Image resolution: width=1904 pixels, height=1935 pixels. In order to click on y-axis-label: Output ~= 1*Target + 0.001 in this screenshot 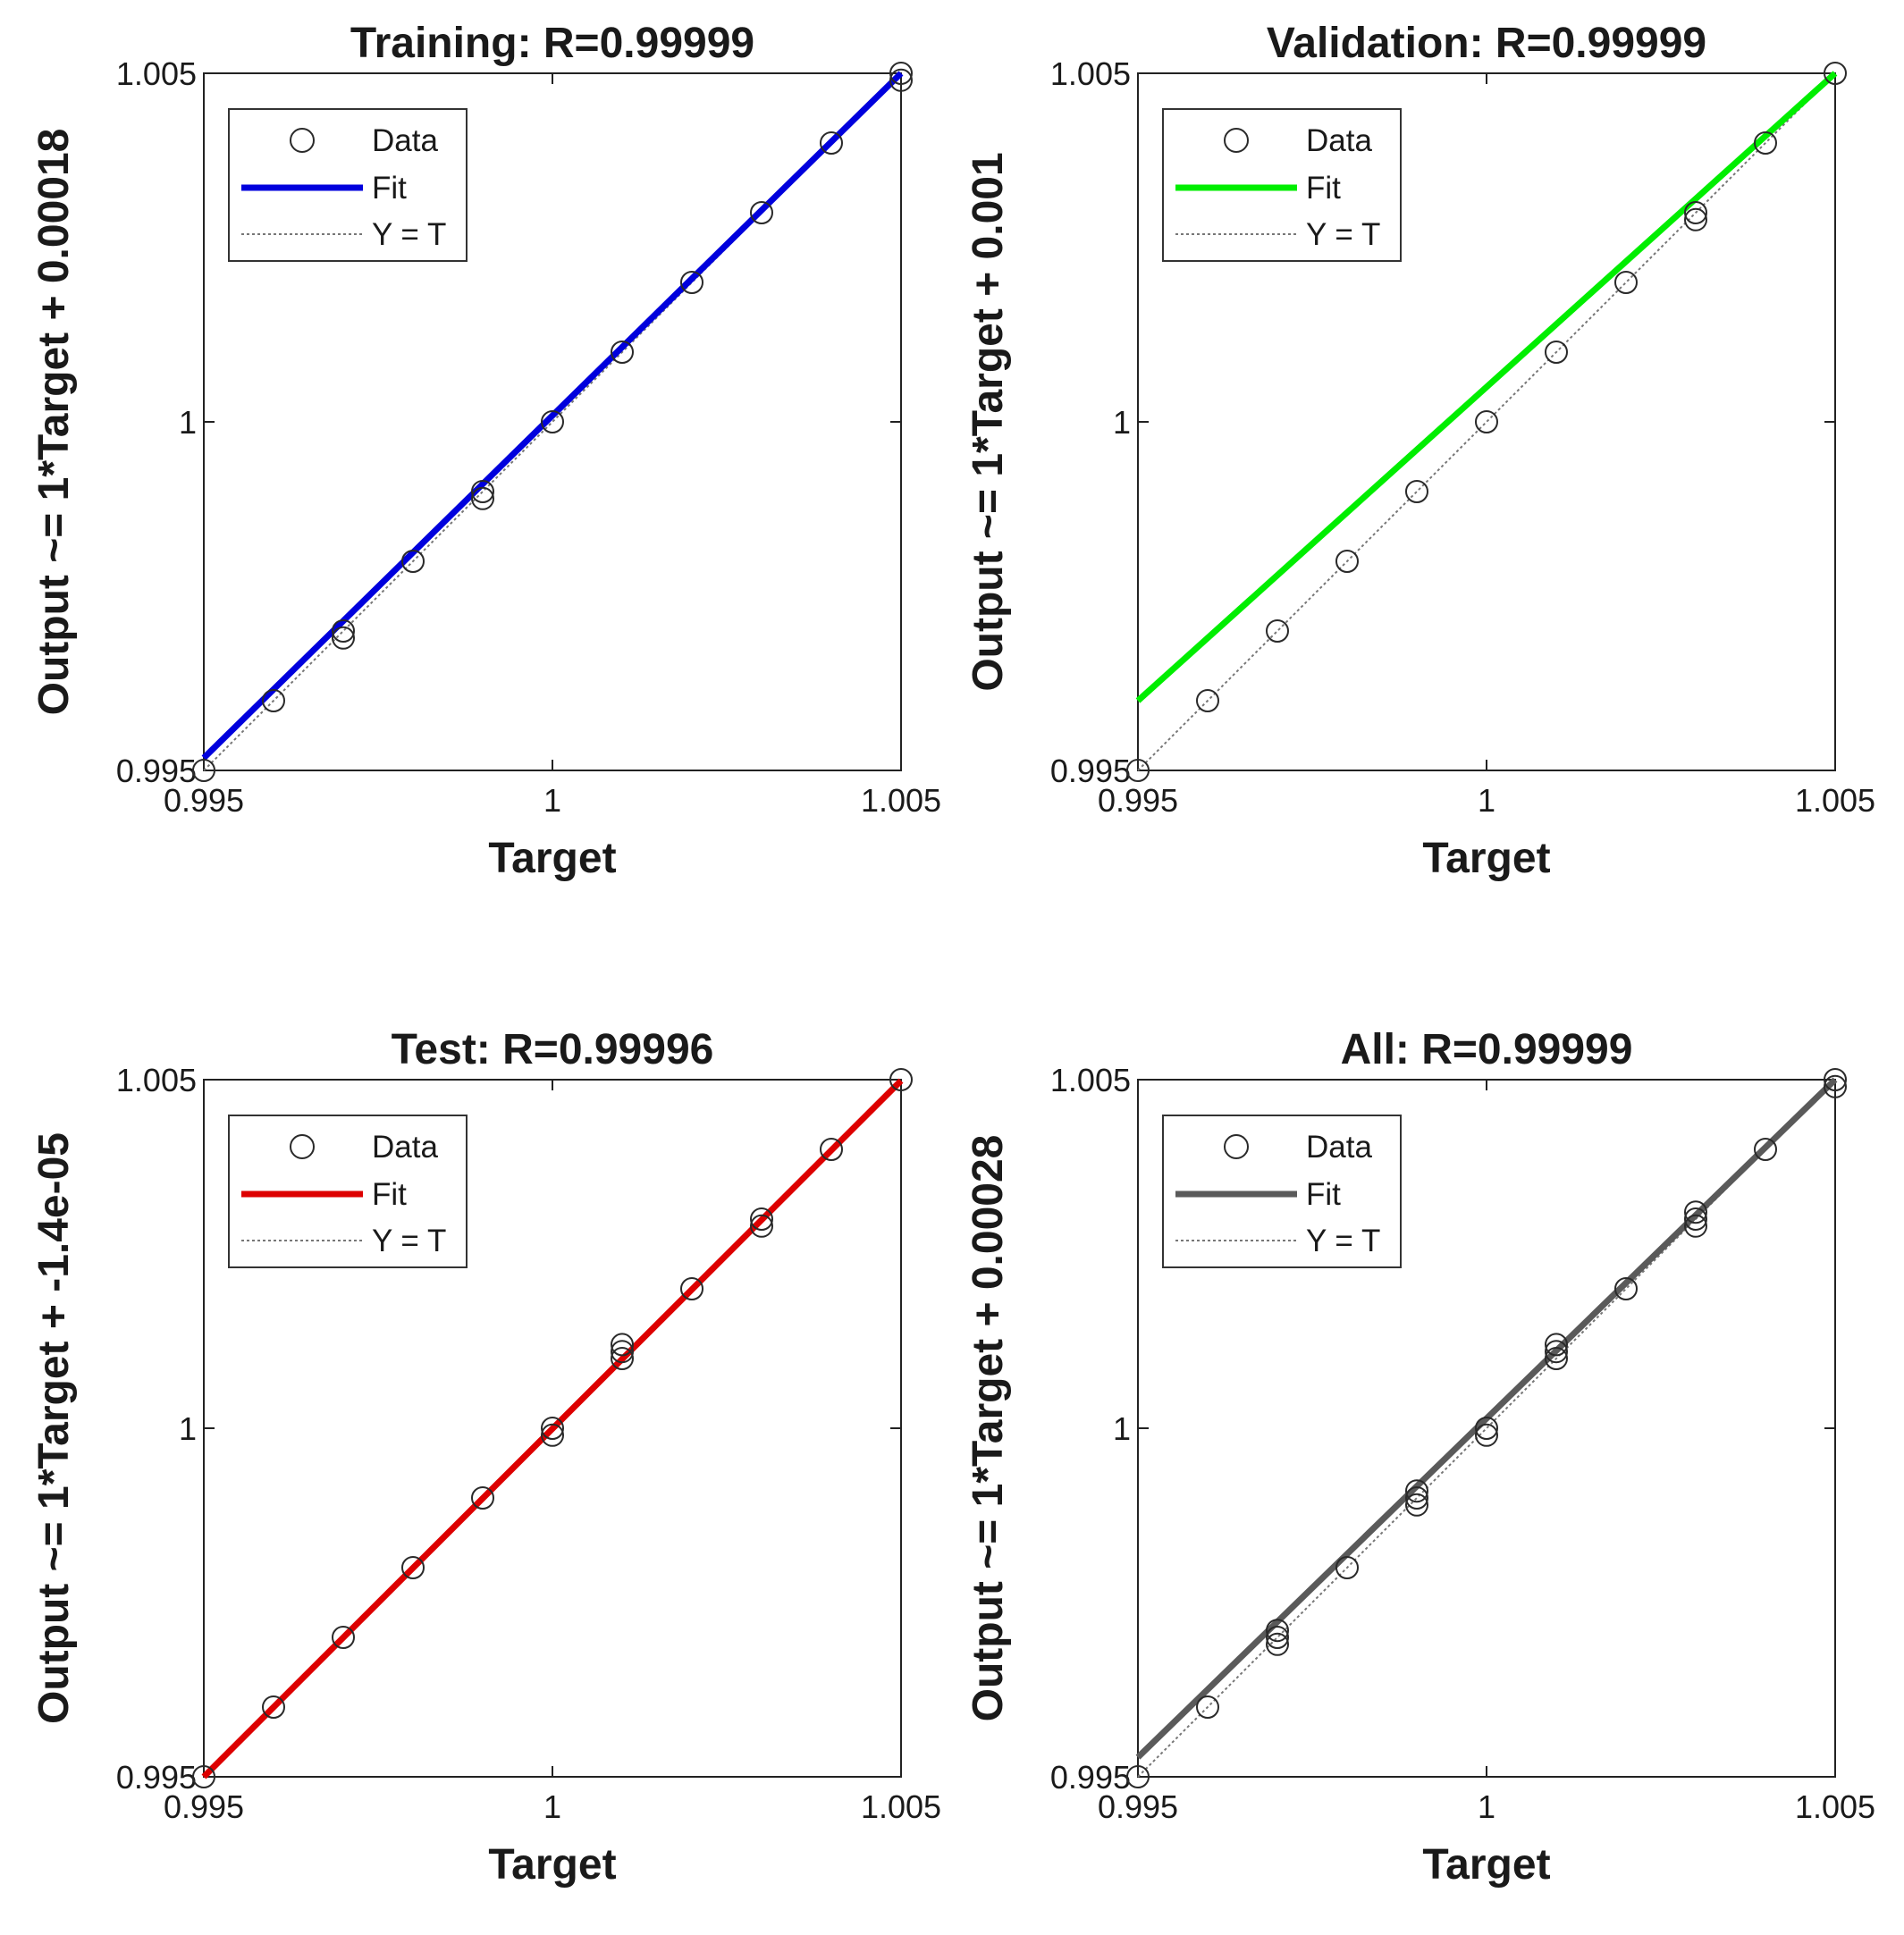, I will do `click(988, 422)`.